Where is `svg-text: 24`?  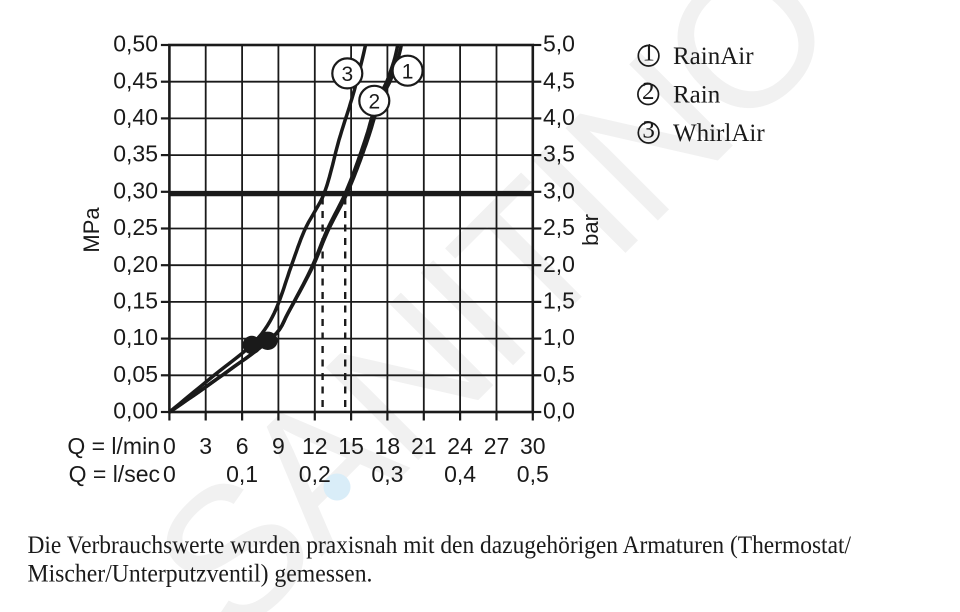 svg-text: 24 is located at coordinates (460, 446).